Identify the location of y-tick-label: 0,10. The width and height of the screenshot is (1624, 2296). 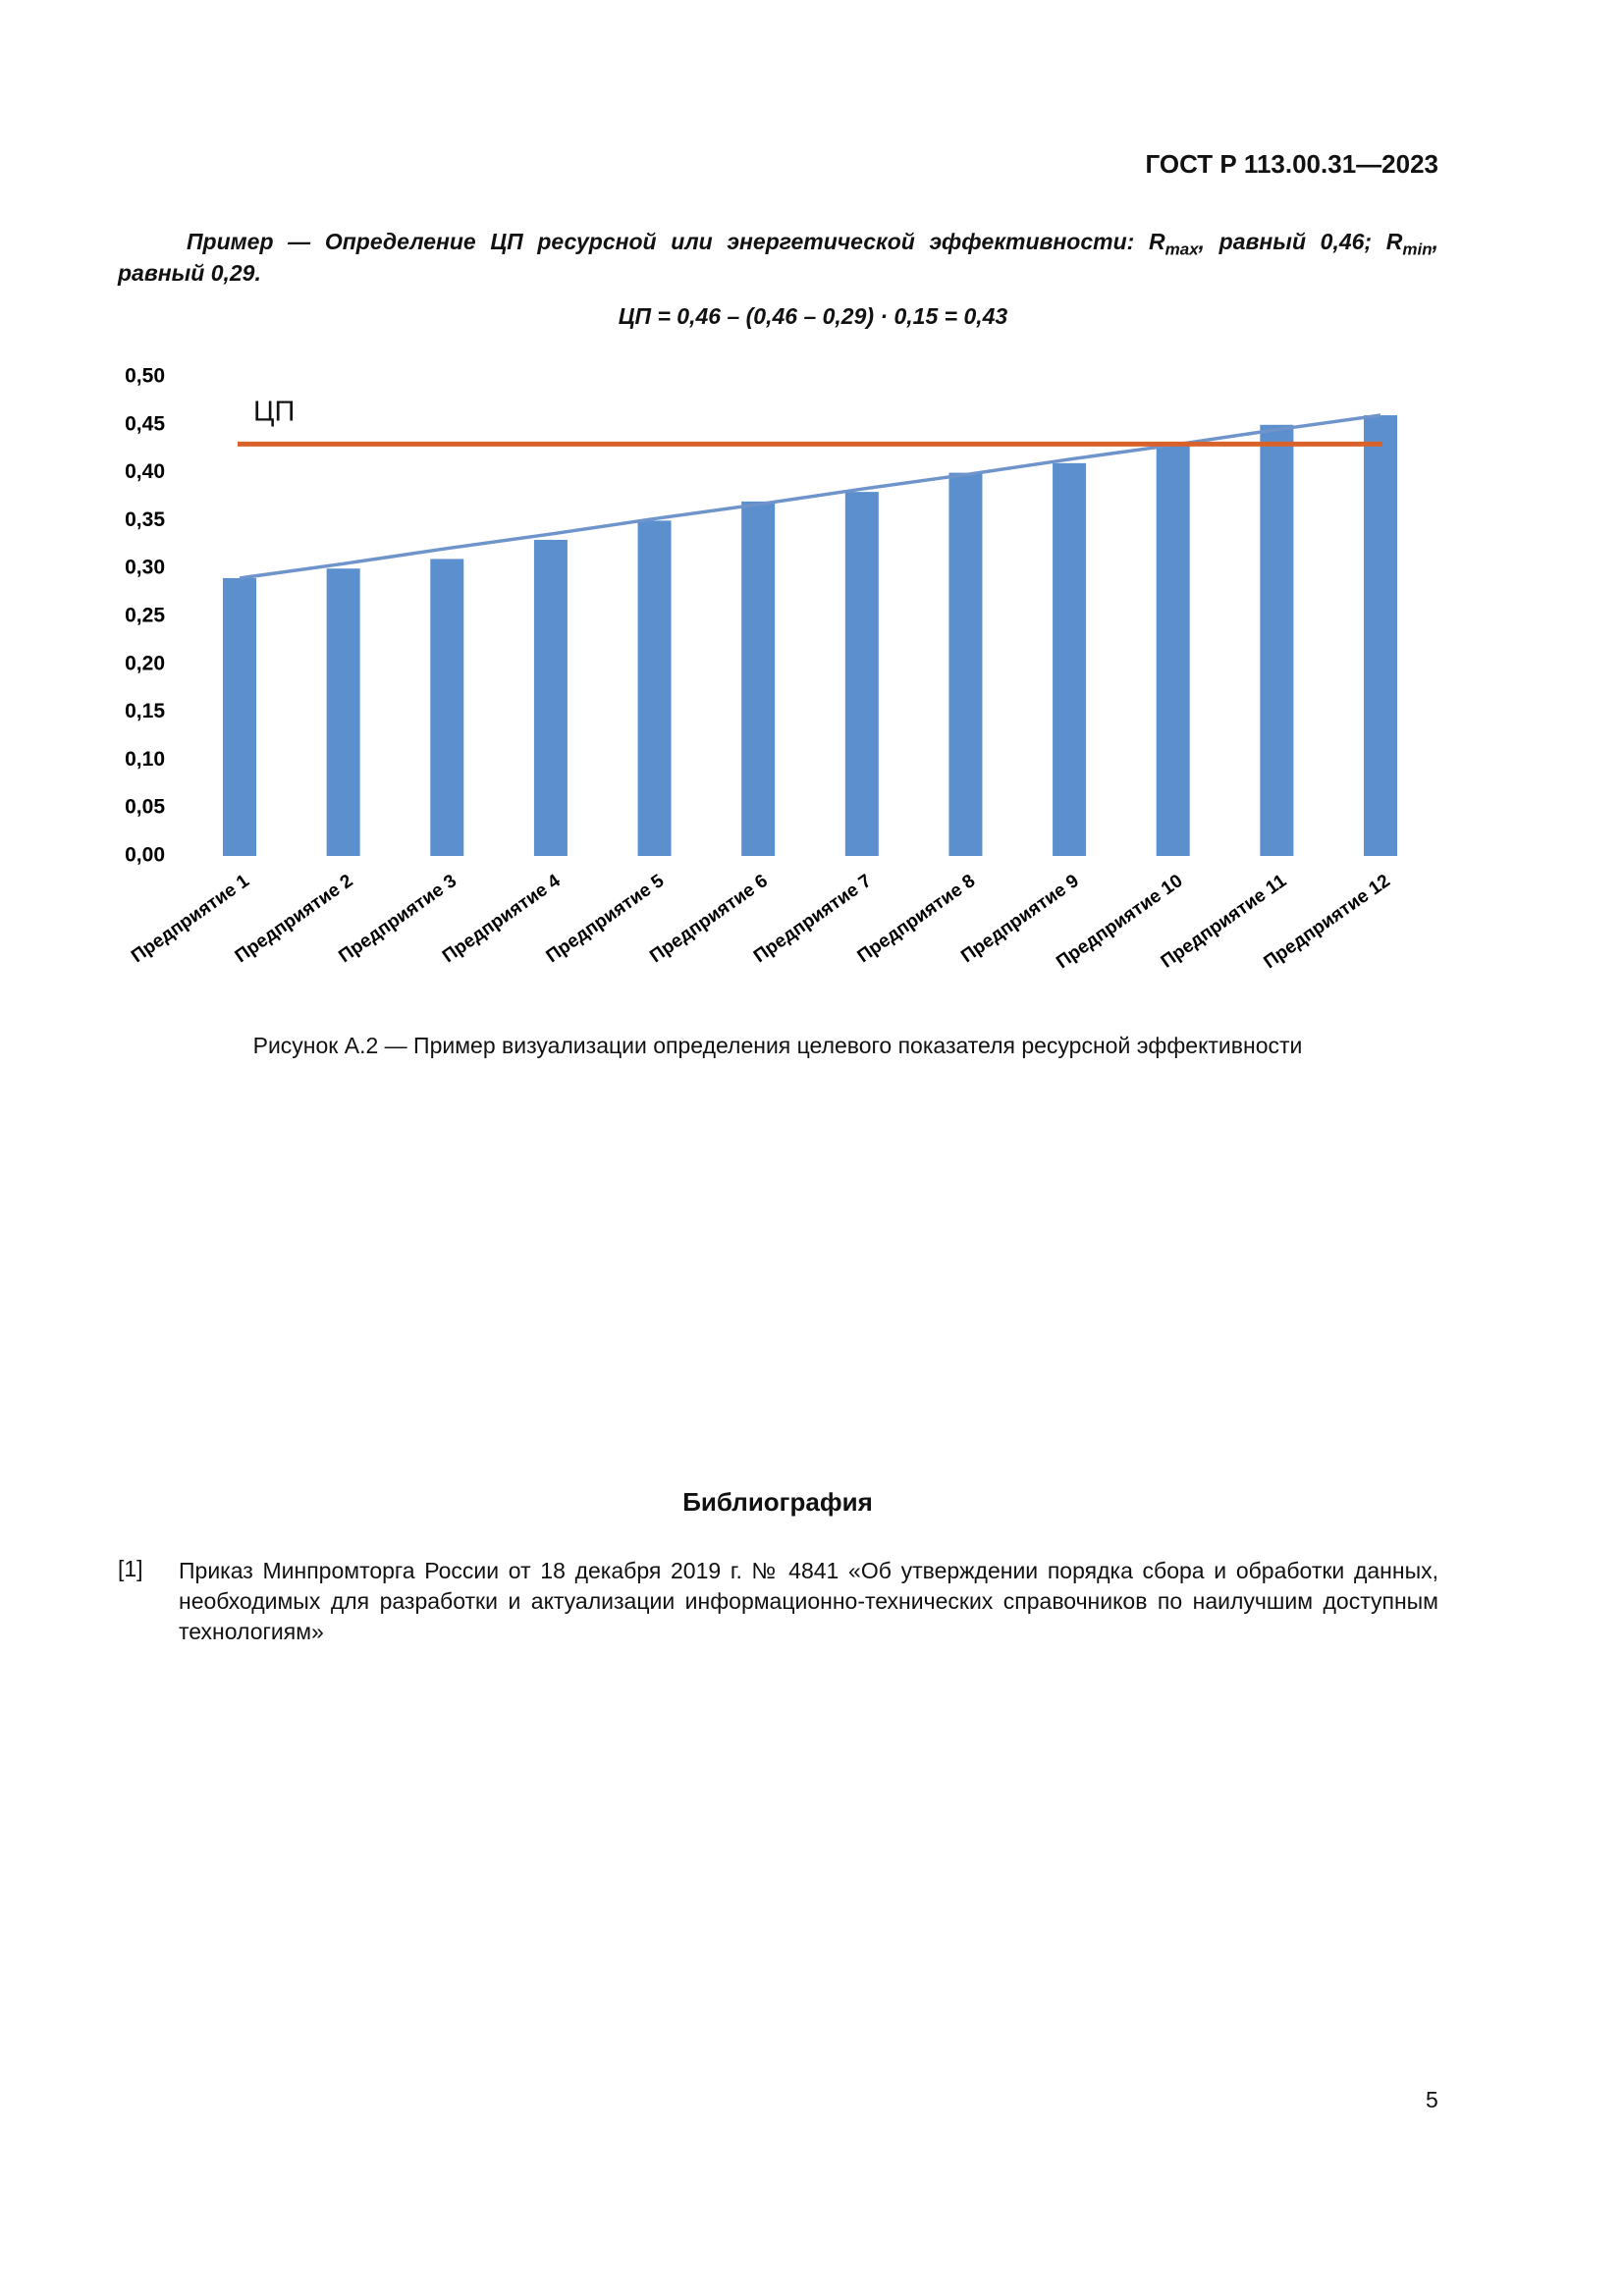
(145, 759).